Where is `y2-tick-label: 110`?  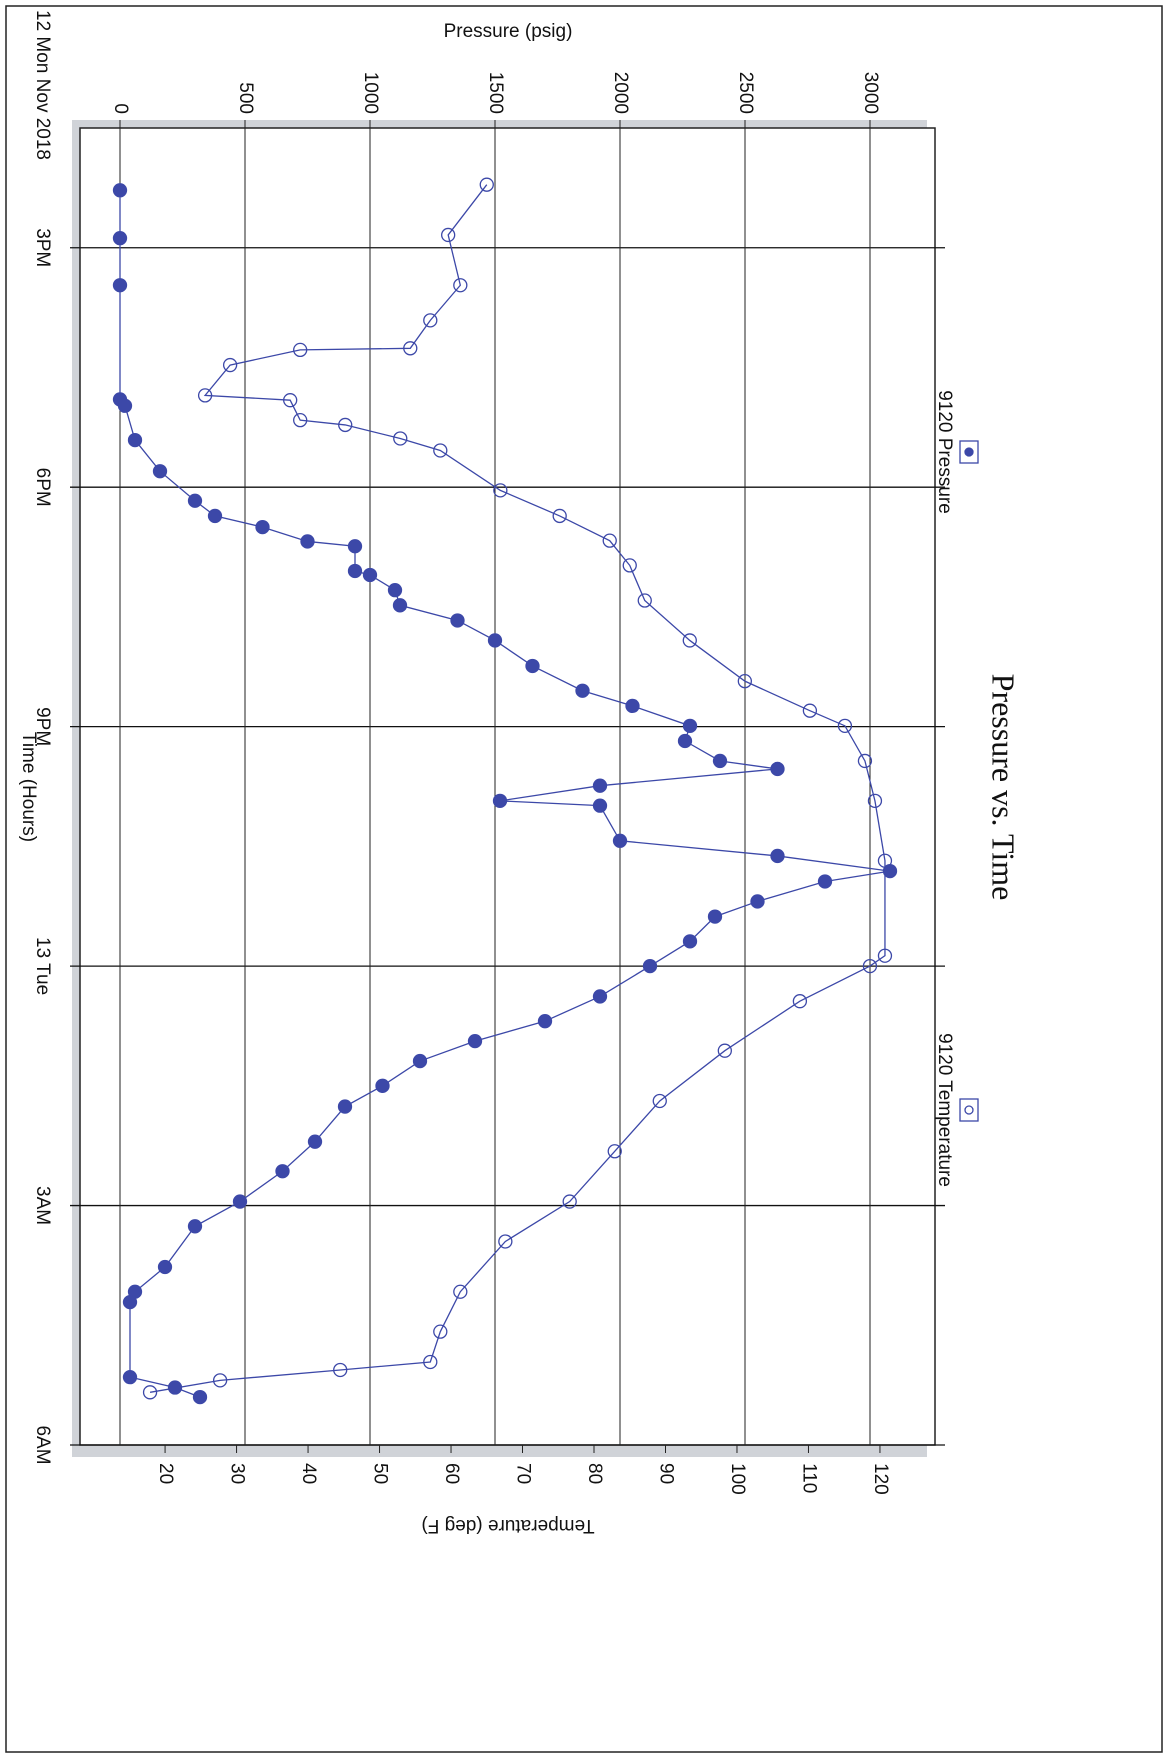
y2-tick-label: 110 is located at coordinates (808, 1478).